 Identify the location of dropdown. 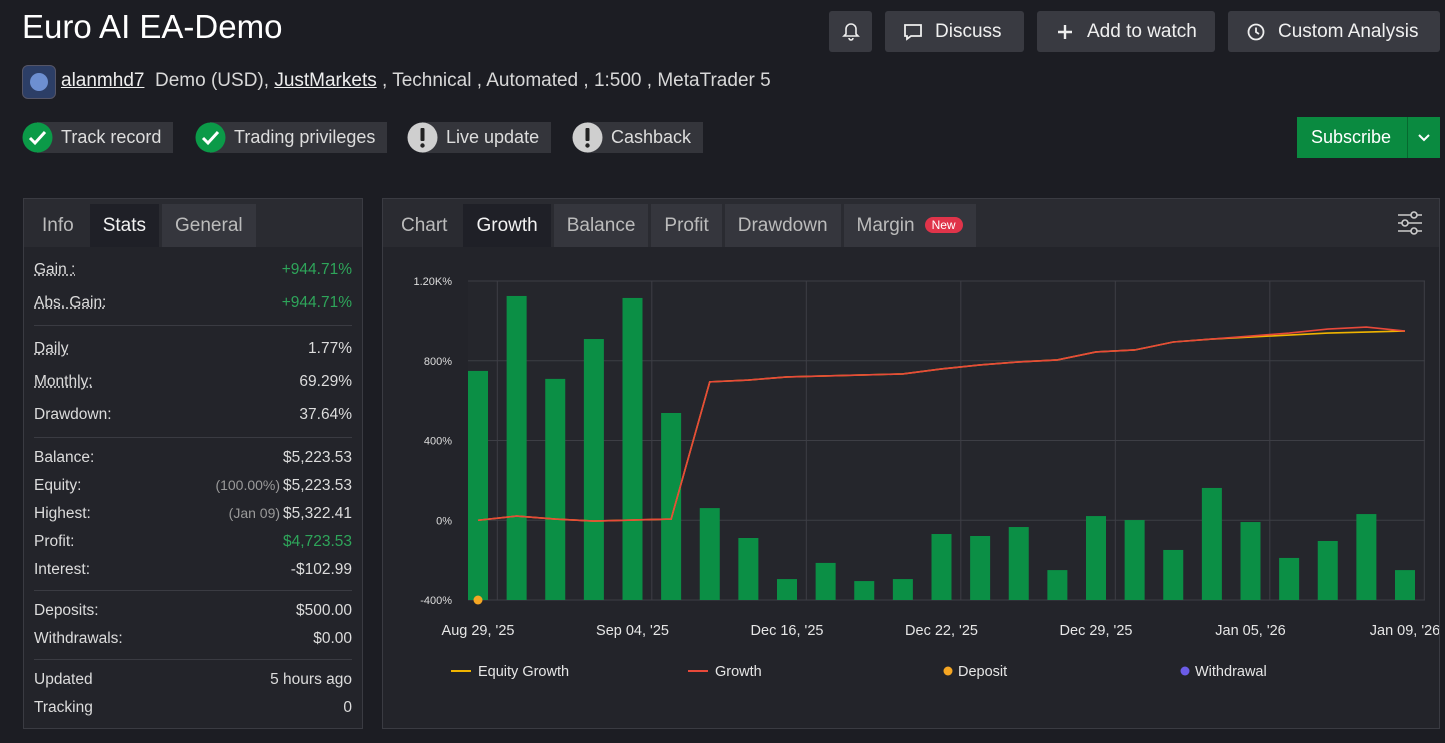
(1423, 137).